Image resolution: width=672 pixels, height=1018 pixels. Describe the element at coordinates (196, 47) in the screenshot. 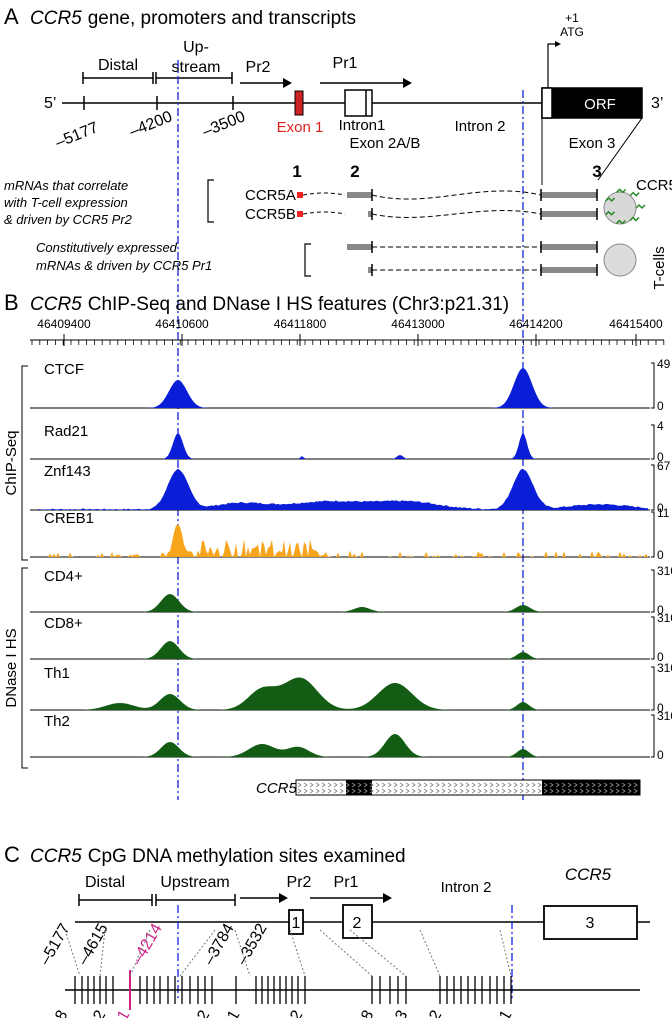

I see `region-label: Up-` at that location.